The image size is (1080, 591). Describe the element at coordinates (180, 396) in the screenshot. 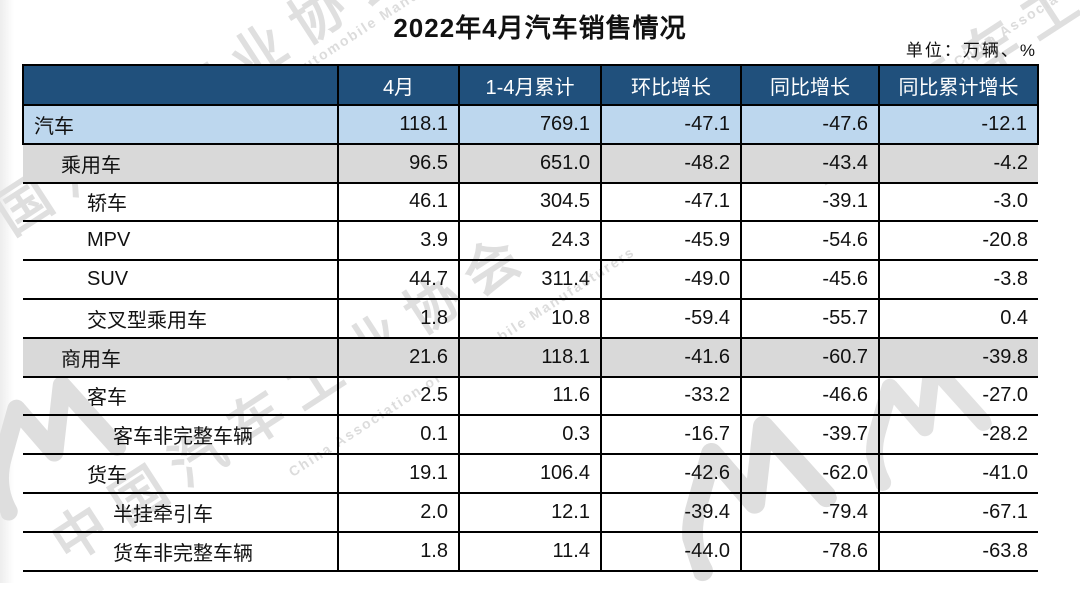

I see `category-cell: 客车` at that location.